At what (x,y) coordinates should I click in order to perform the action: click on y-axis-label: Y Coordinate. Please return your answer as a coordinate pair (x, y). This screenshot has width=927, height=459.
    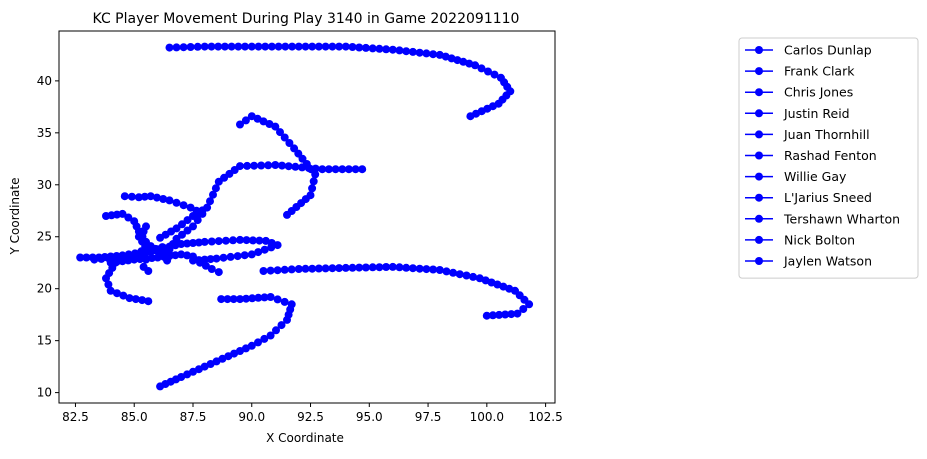
    Looking at the image, I should click on (15, 217).